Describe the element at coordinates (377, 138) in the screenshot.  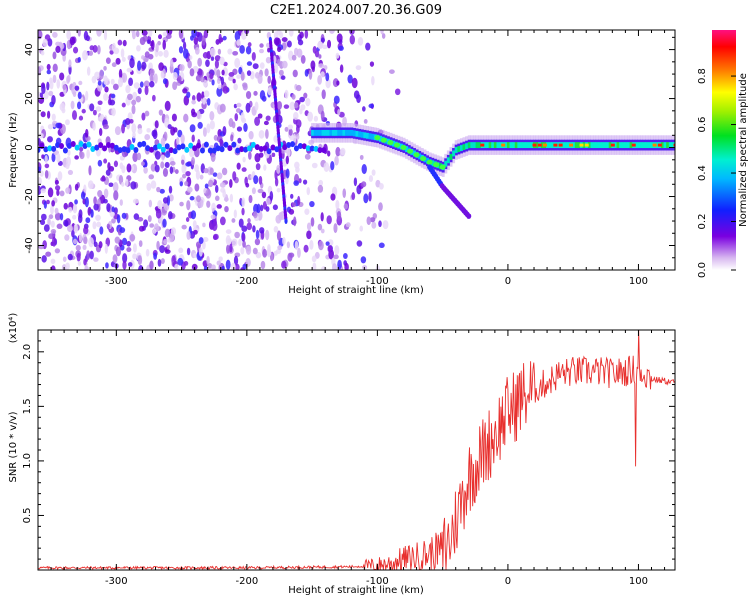
I see `signal-blob` at that location.